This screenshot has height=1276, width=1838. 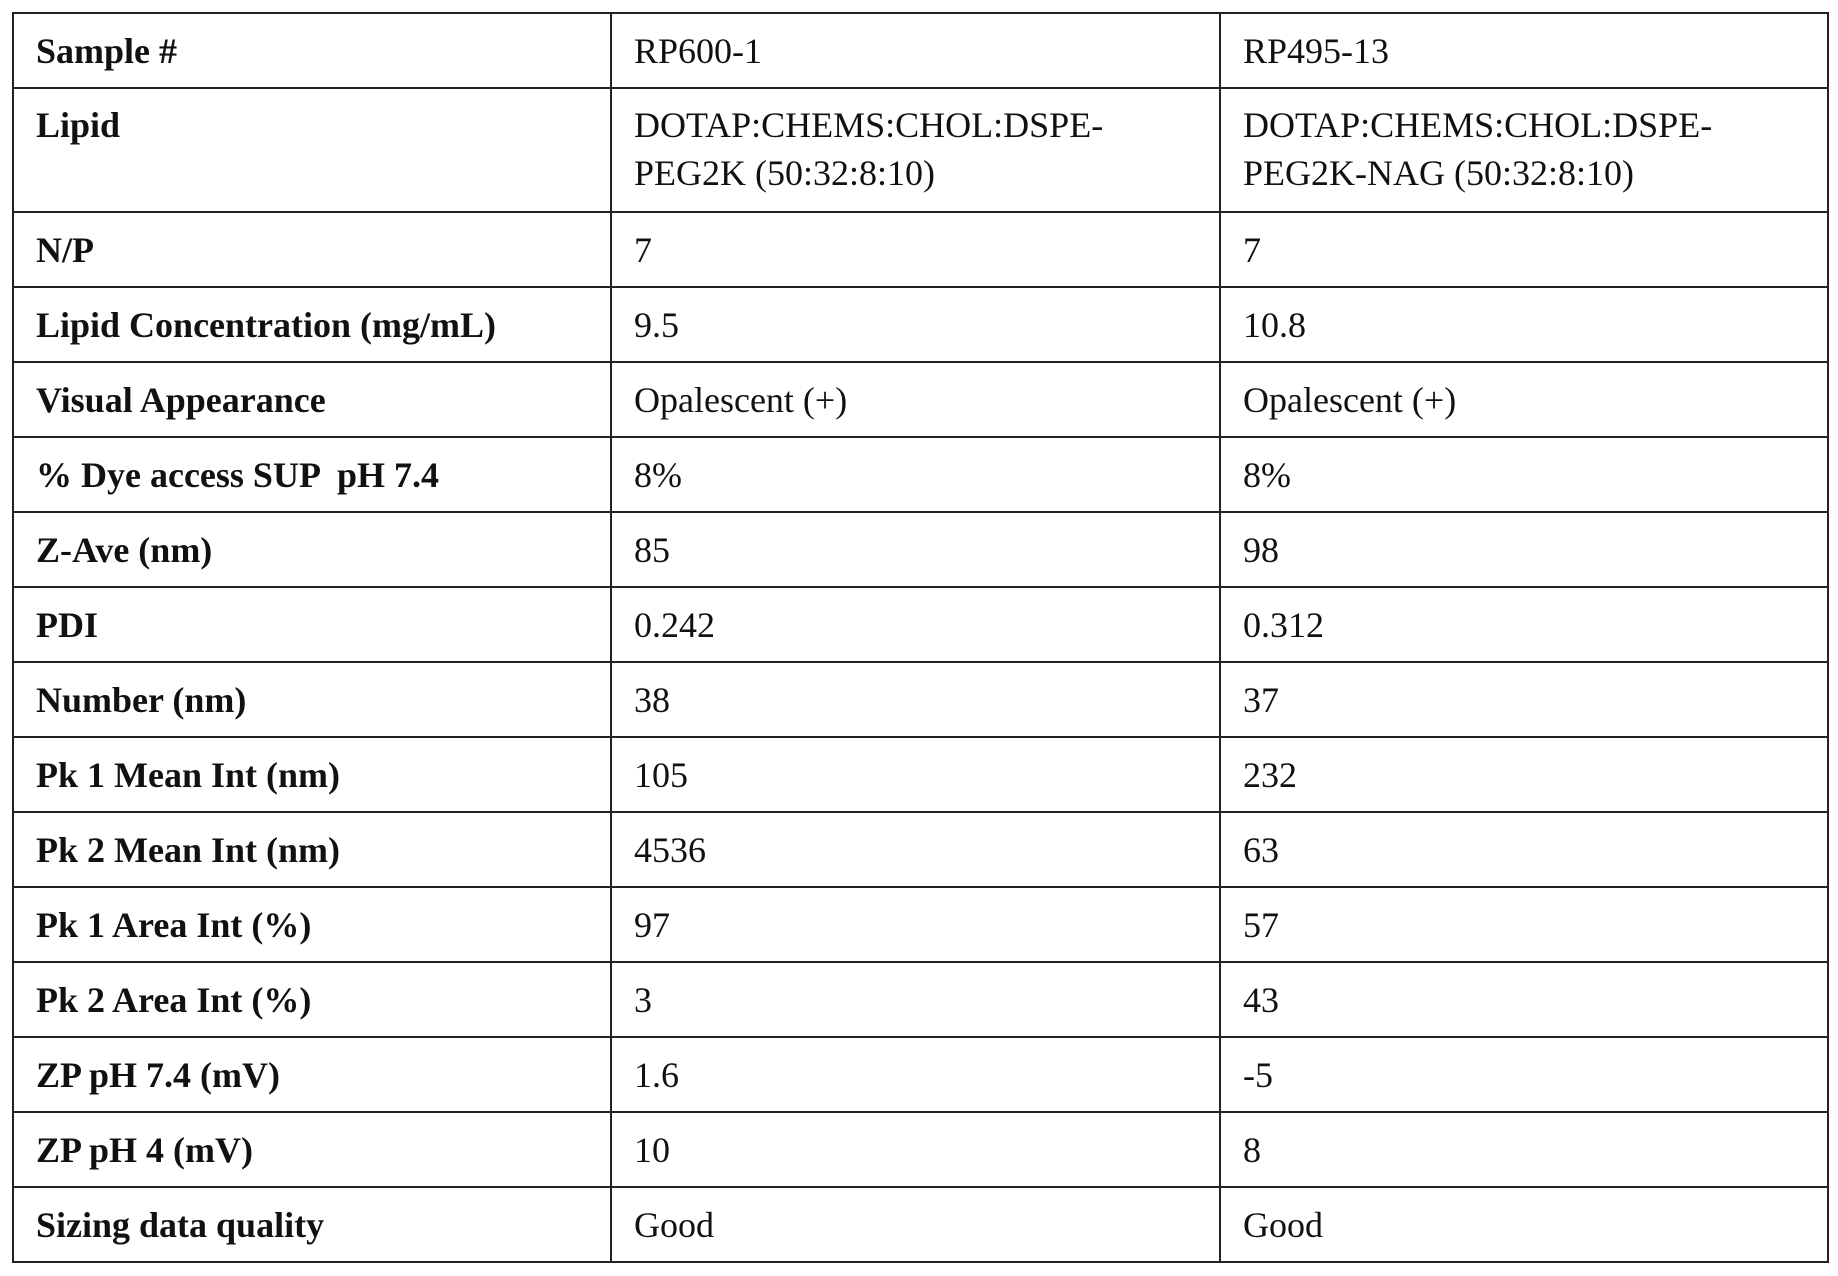 What do you see at coordinates (312, 50) in the screenshot?
I see `row-header: Sample #` at bounding box center [312, 50].